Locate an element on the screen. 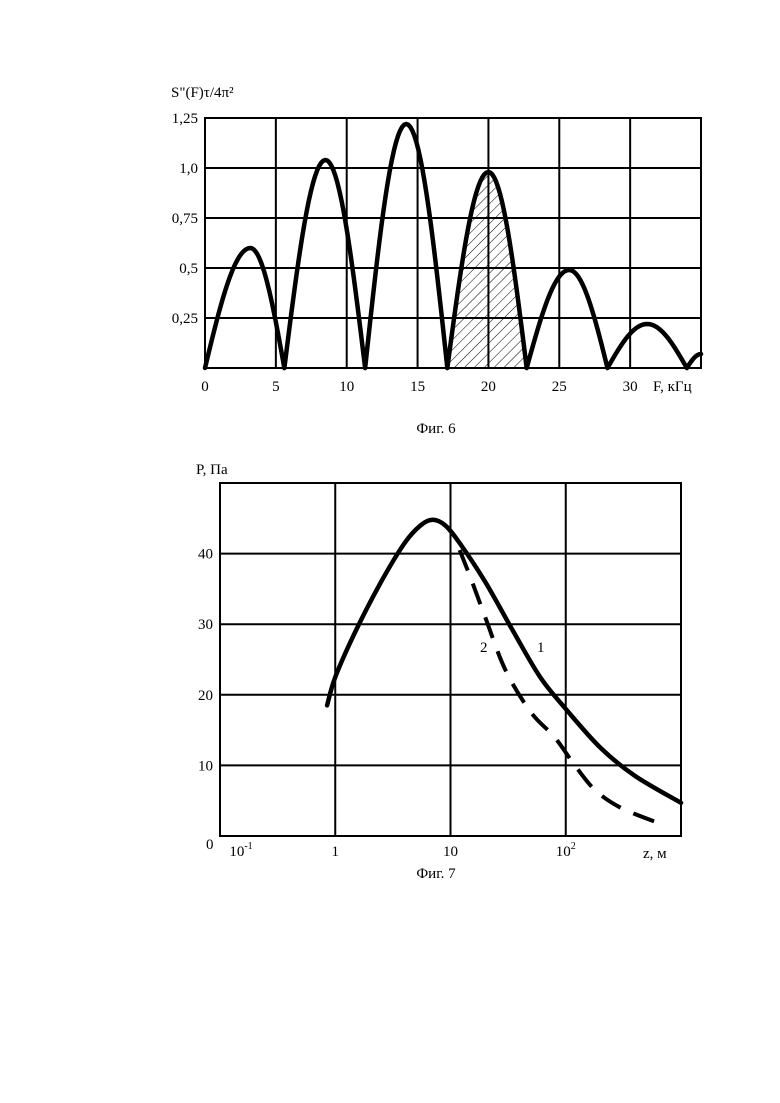  fig6-x-tick-label: 15 is located at coordinates (417, 387).